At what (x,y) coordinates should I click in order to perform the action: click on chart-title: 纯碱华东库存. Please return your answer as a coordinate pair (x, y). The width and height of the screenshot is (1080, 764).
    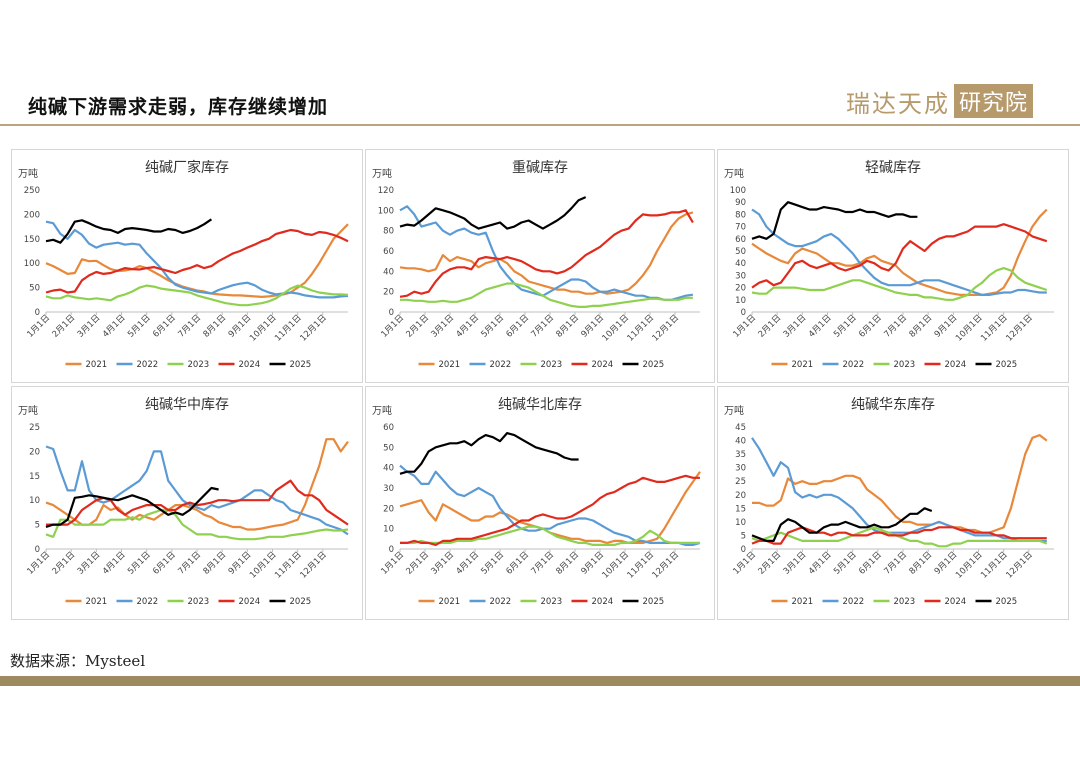
    Looking at the image, I should click on (893, 405).